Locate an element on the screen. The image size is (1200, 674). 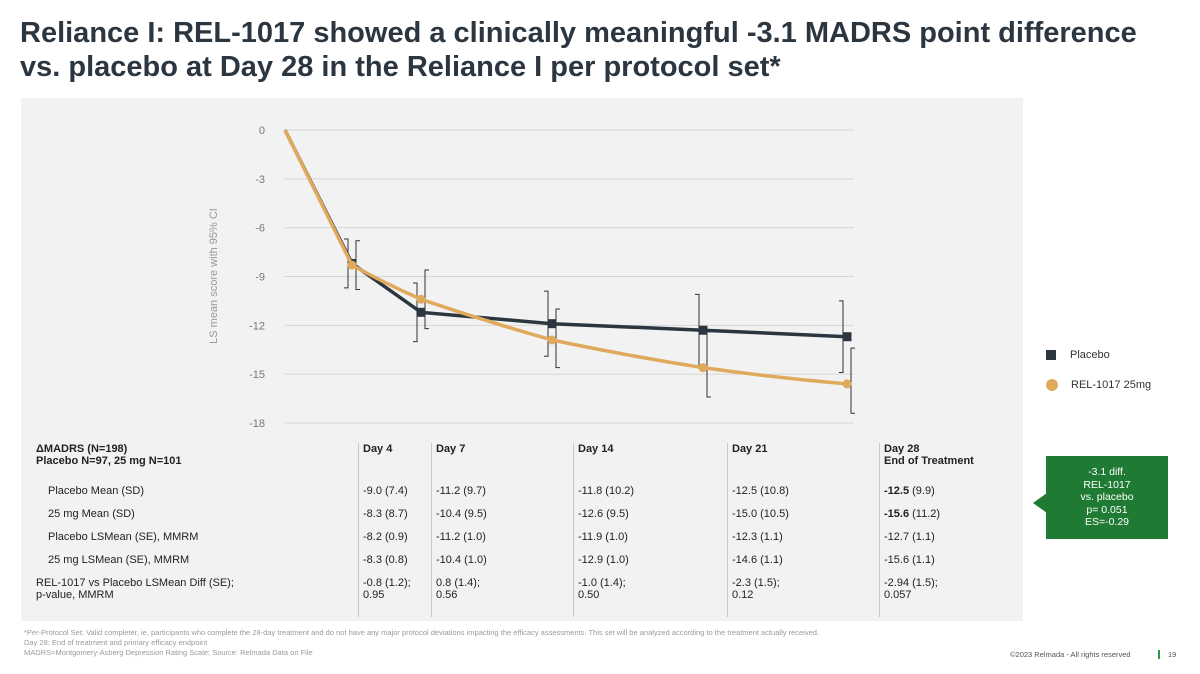
placebo-marker-icon is located at coordinates (1051, 355).